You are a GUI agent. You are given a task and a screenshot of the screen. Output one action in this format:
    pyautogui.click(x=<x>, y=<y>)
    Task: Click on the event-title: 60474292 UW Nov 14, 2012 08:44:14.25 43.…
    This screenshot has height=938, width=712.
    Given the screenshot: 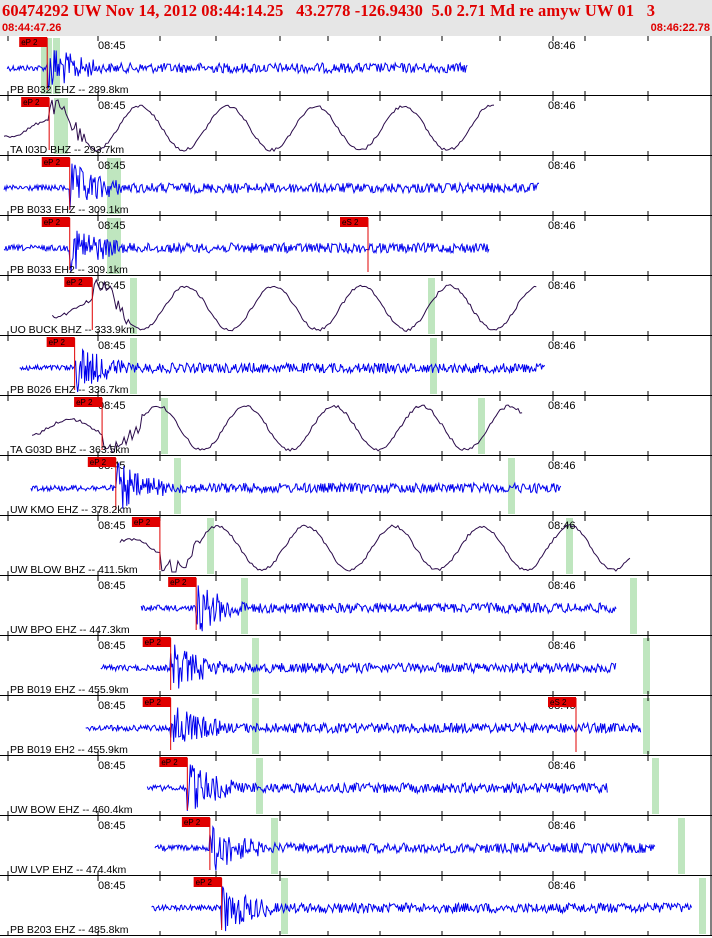 What is the action you would take?
    pyautogui.click(x=329, y=10)
    